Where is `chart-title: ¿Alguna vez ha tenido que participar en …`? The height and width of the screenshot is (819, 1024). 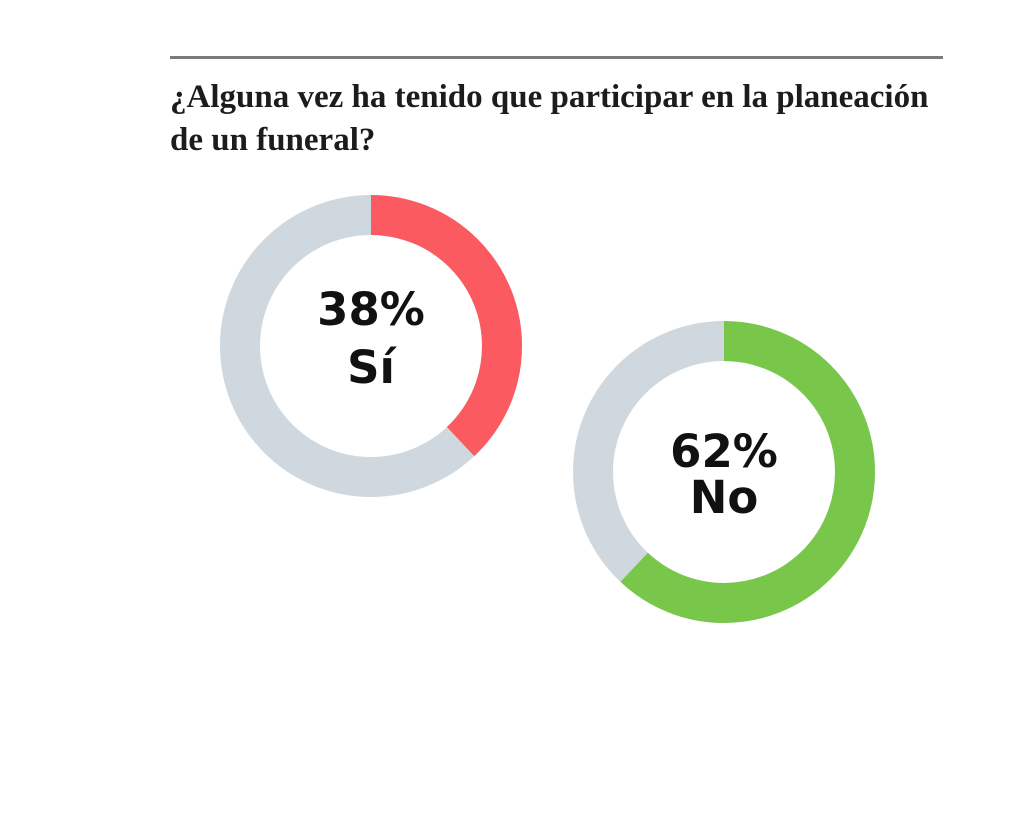
chart-title: ¿Alguna vez ha tenido que participar en … is located at coordinates (549, 118).